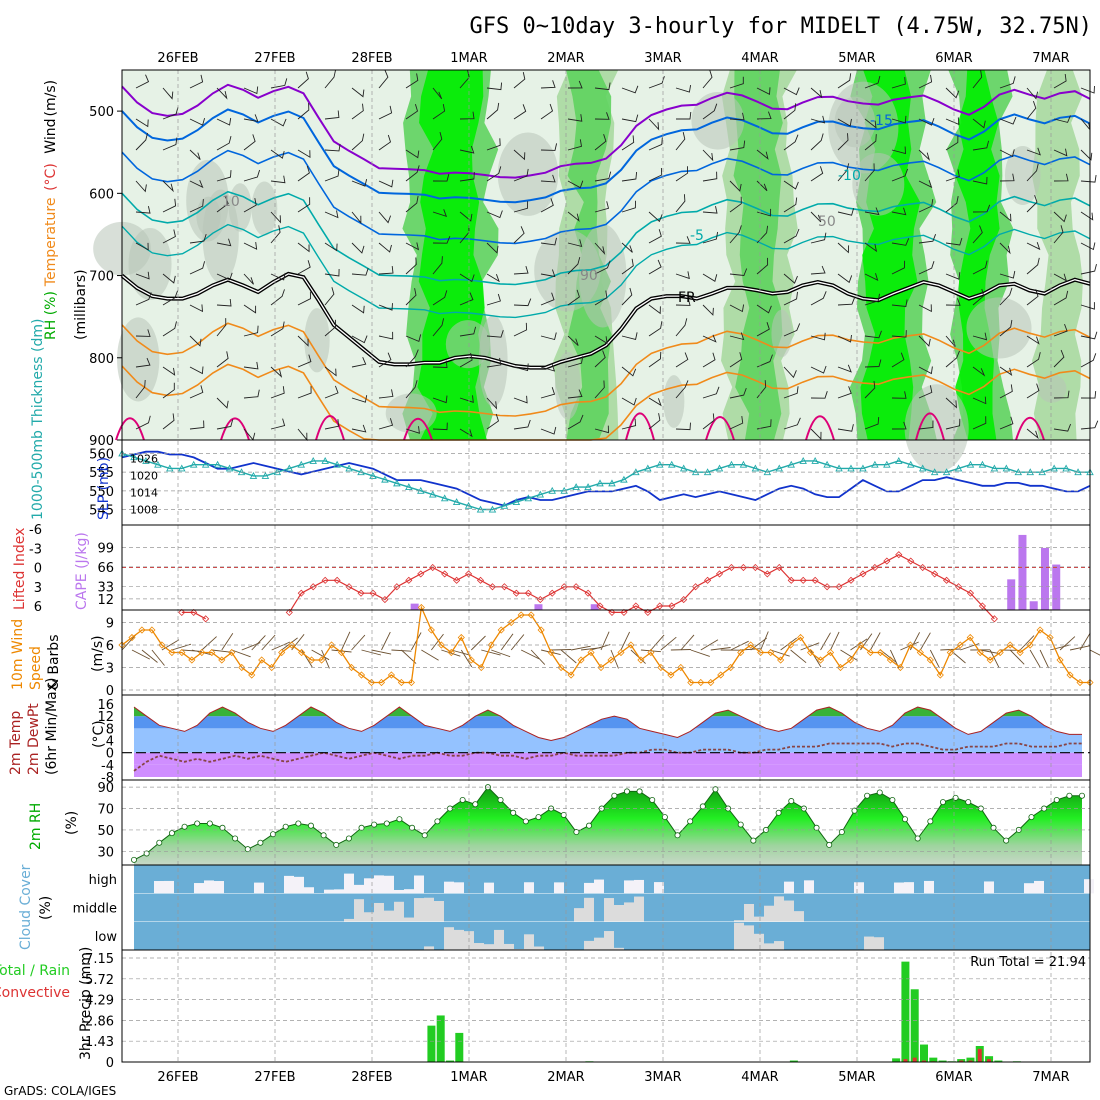 The width and height of the screenshot is (1100, 1100). I want to click on y-tick-label-upper: 600, so click(101, 194).